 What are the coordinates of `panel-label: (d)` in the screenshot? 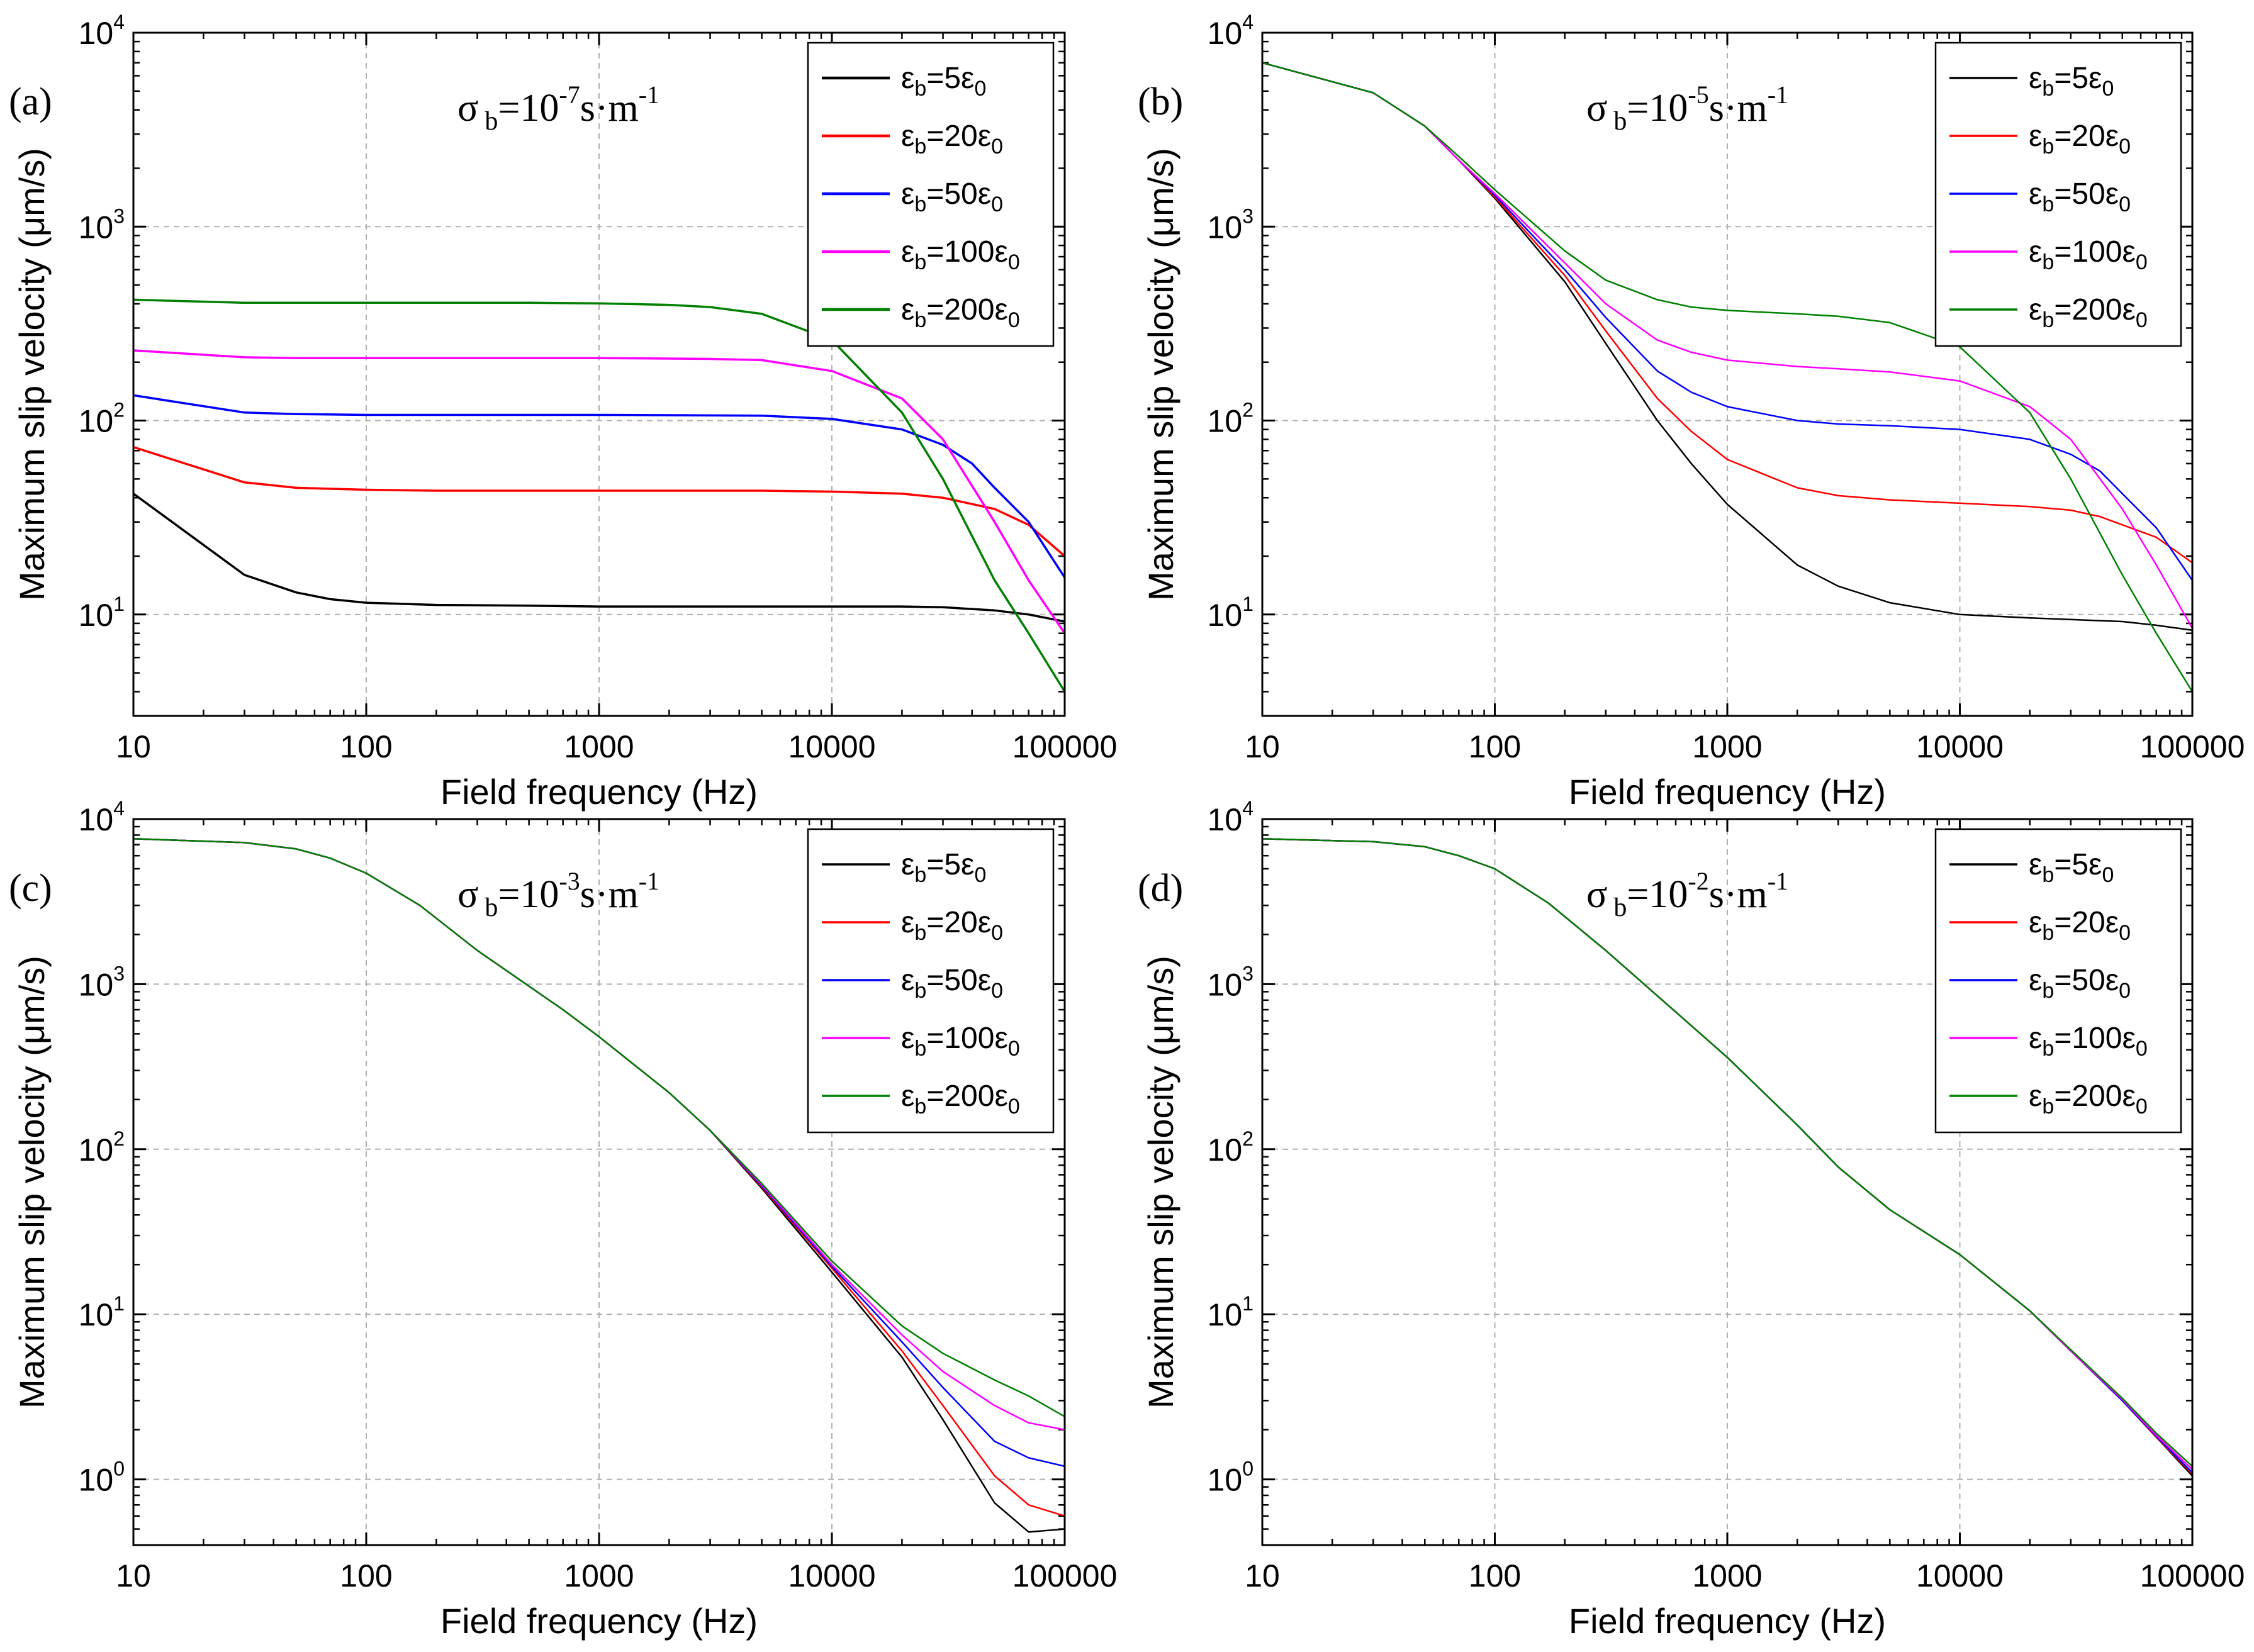 It's located at (1160, 888).